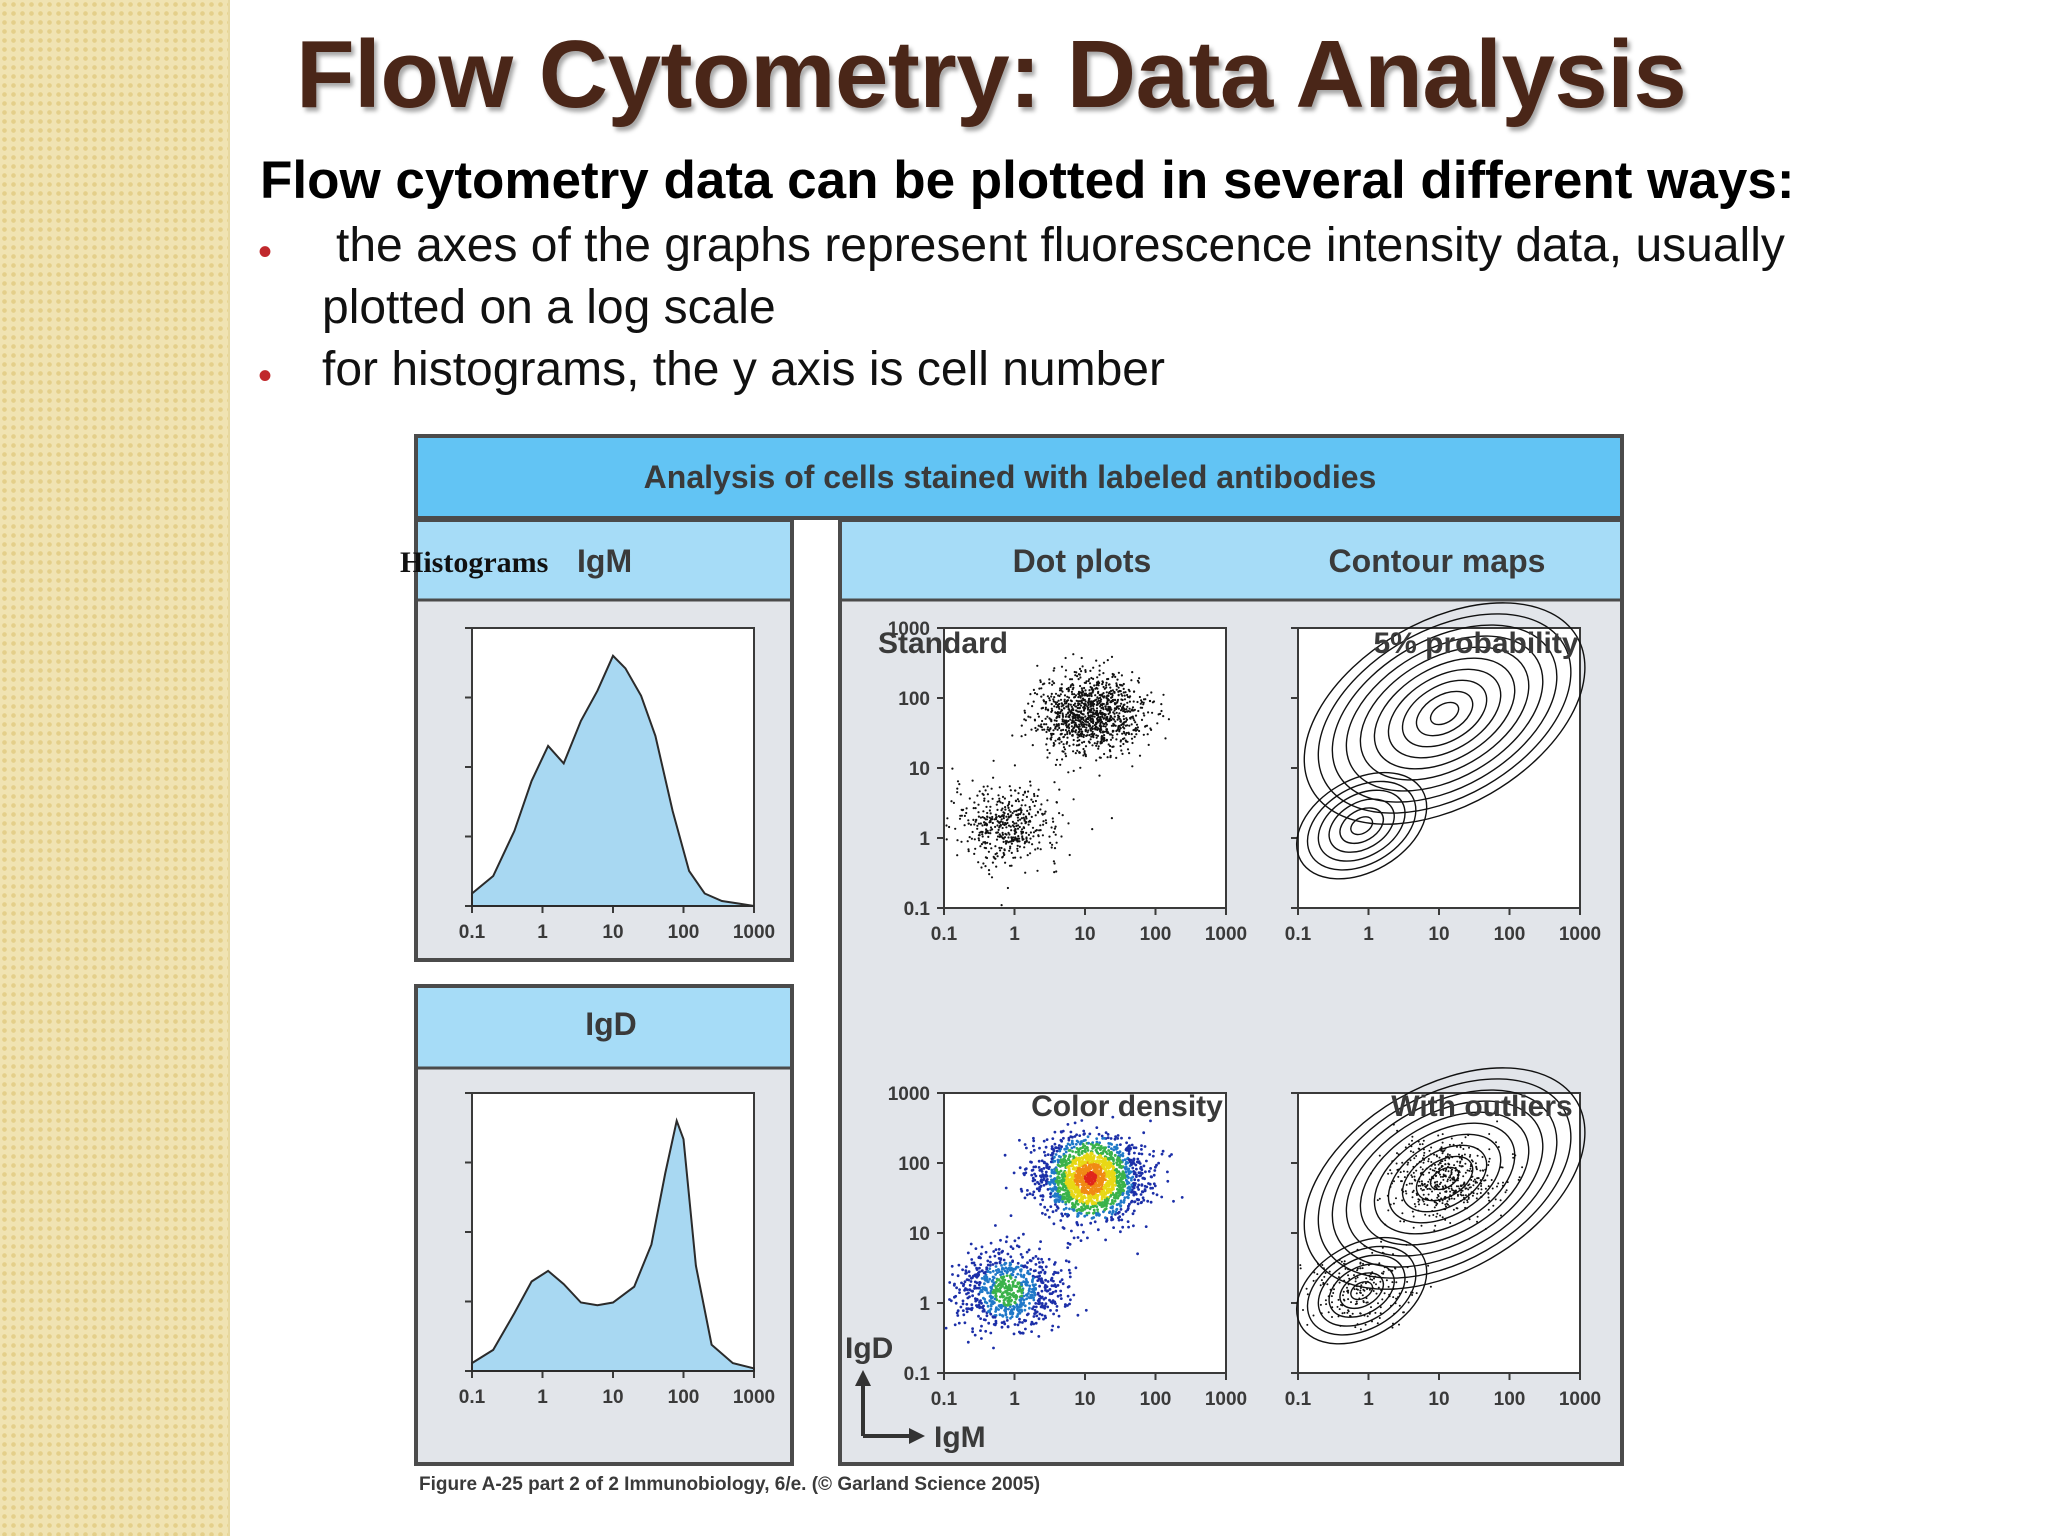  What do you see at coordinates (1084, 1399) in the screenshot?
I see `x-tick-label: 10` at bounding box center [1084, 1399].